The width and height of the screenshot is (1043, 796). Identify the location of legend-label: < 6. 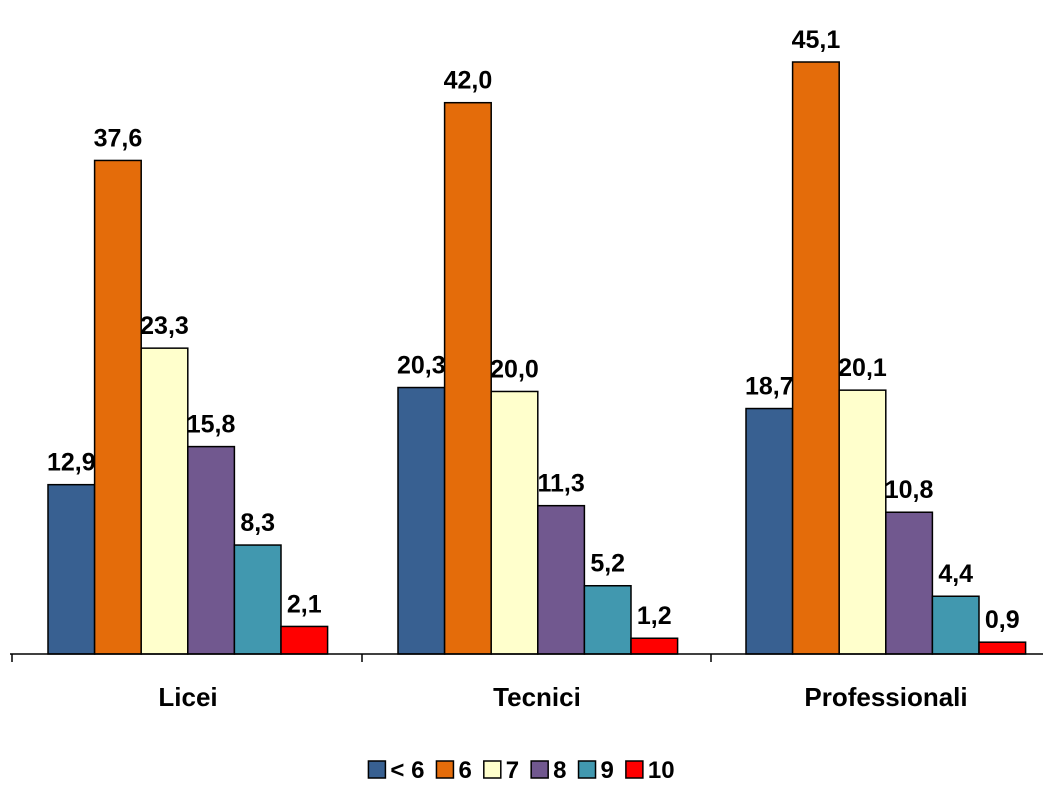
(407, 770).